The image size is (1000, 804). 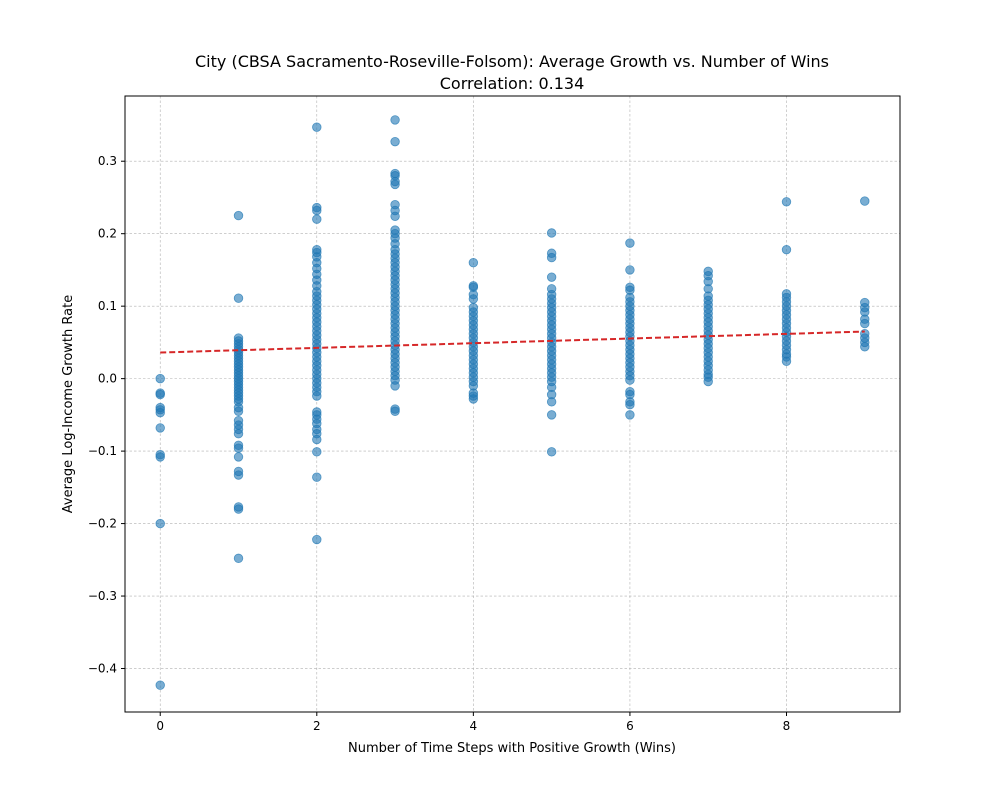 I want to click on trend-line, so click(x=512, y=342).